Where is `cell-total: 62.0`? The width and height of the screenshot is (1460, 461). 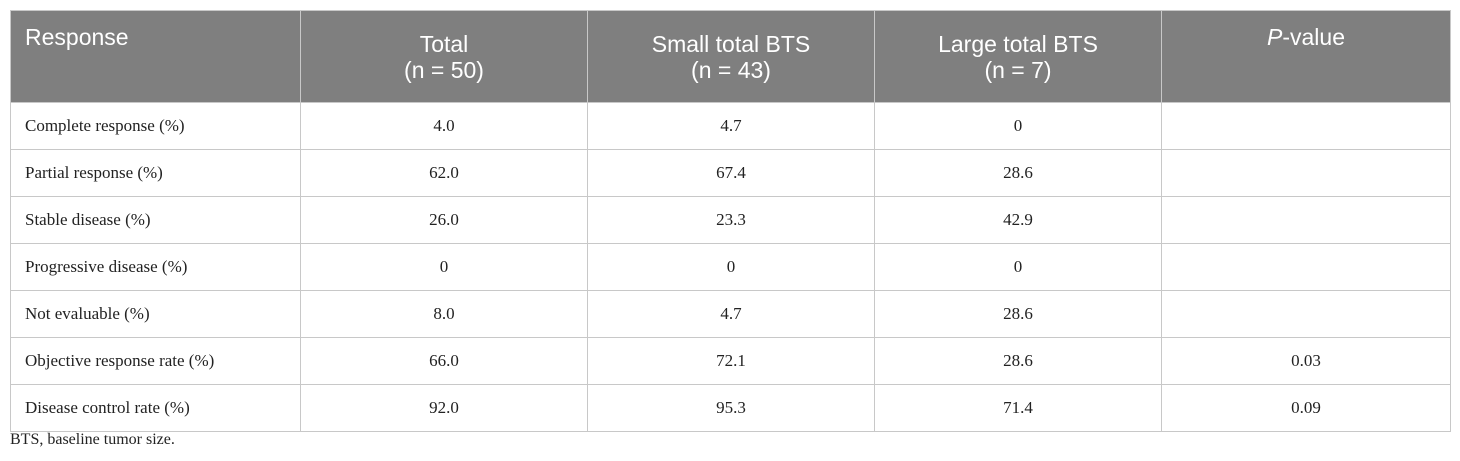
cell-total: 62.0 is located at coordinates (444, 173).